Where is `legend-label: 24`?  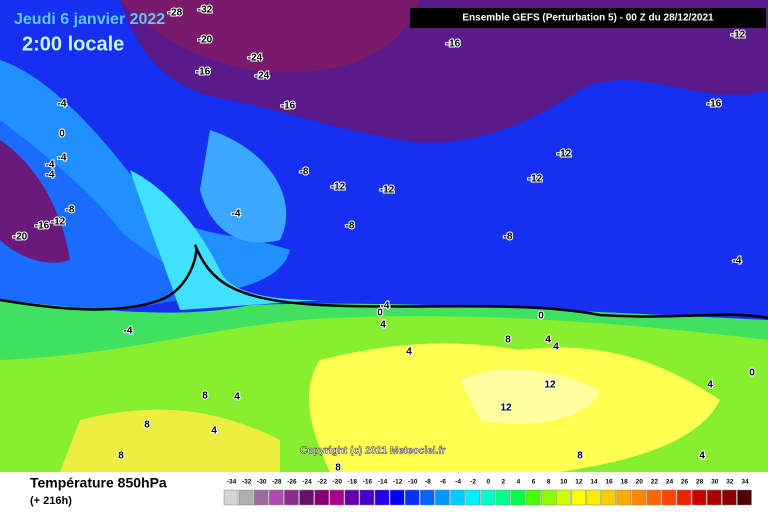
legend-label: 24 is located at coordinates (670, 482).